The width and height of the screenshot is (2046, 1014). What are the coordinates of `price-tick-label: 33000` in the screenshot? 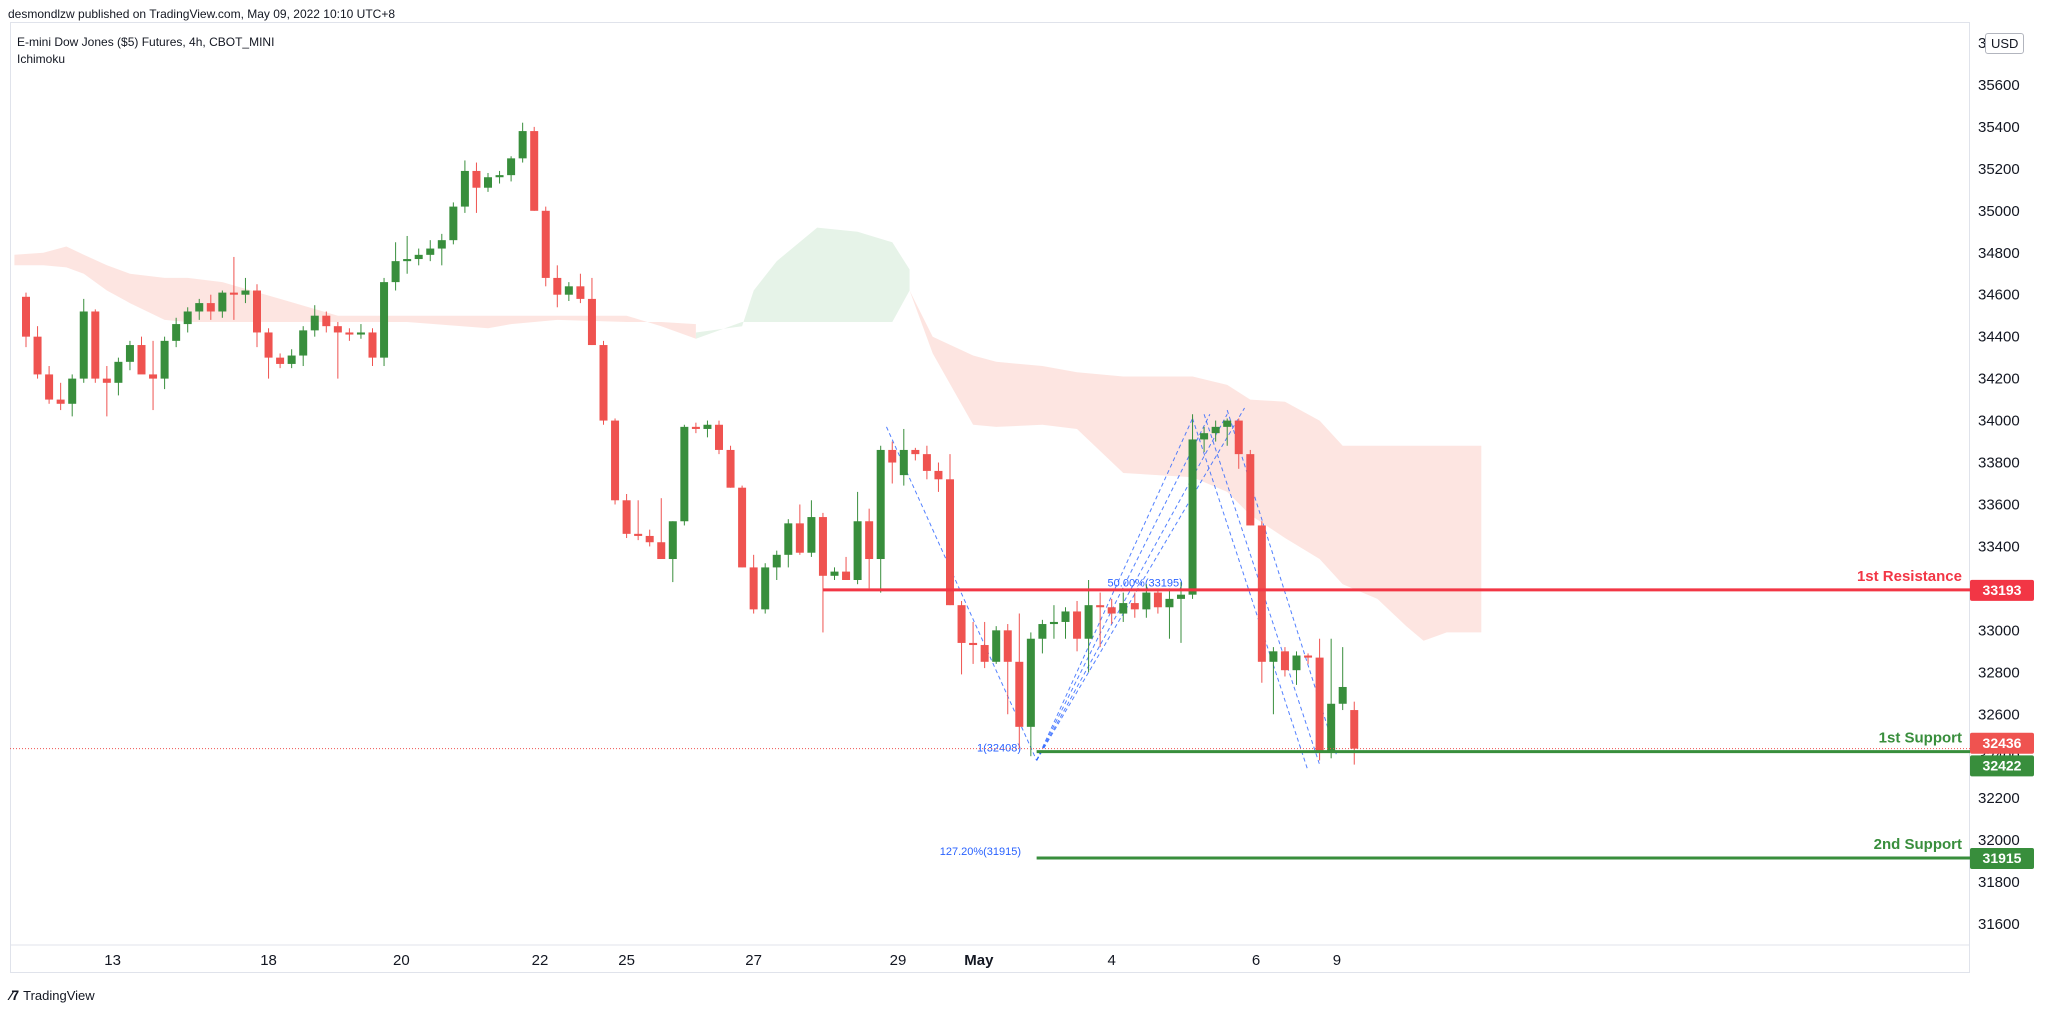 It's located at (1999, 630).